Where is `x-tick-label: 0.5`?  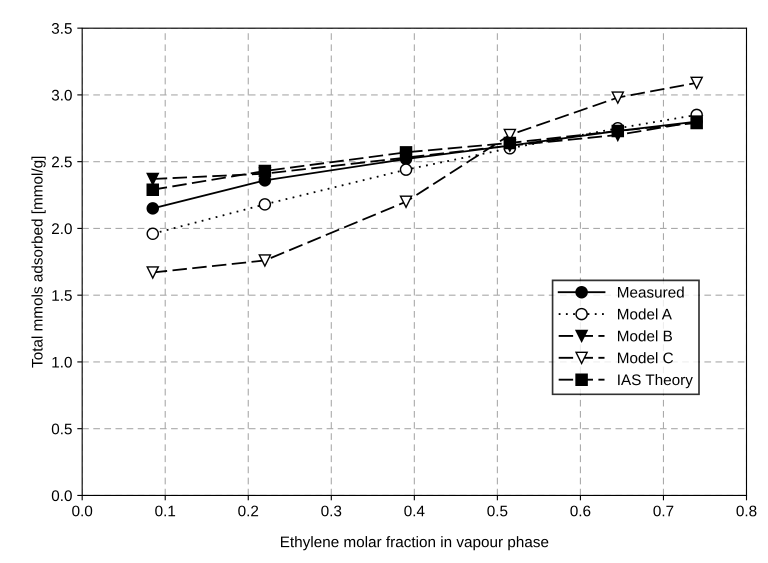
x-tick-label: 0.5 is located at coordinates (497, 511).